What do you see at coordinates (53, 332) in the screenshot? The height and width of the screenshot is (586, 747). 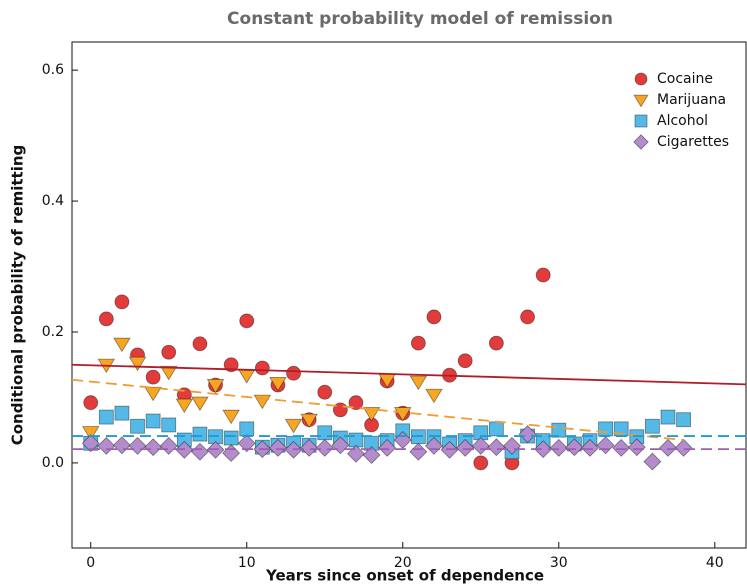 I see `y-tick-label: 0.2` at bounding box center [53, 332].